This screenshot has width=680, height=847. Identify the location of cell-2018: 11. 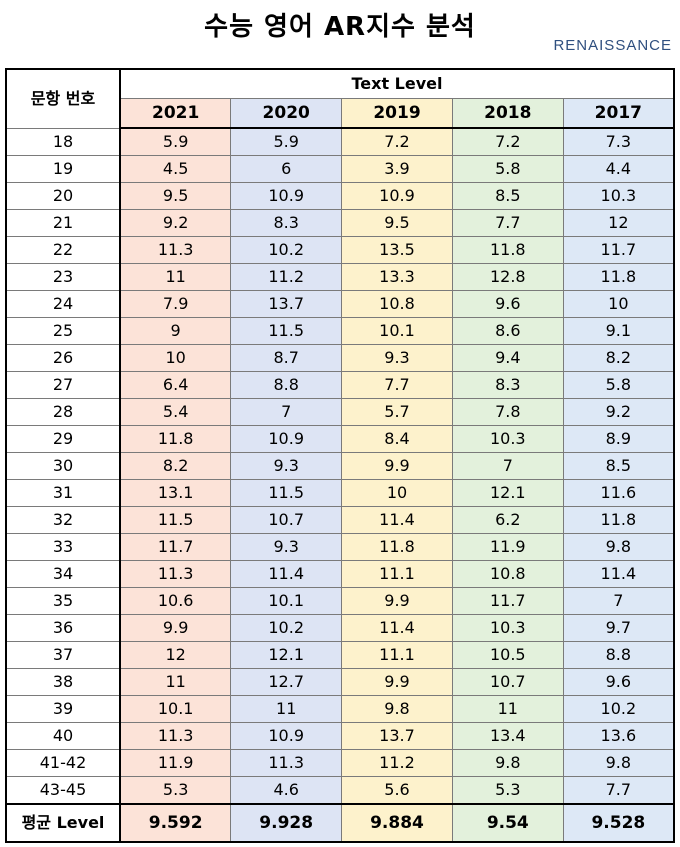
(507, 709).